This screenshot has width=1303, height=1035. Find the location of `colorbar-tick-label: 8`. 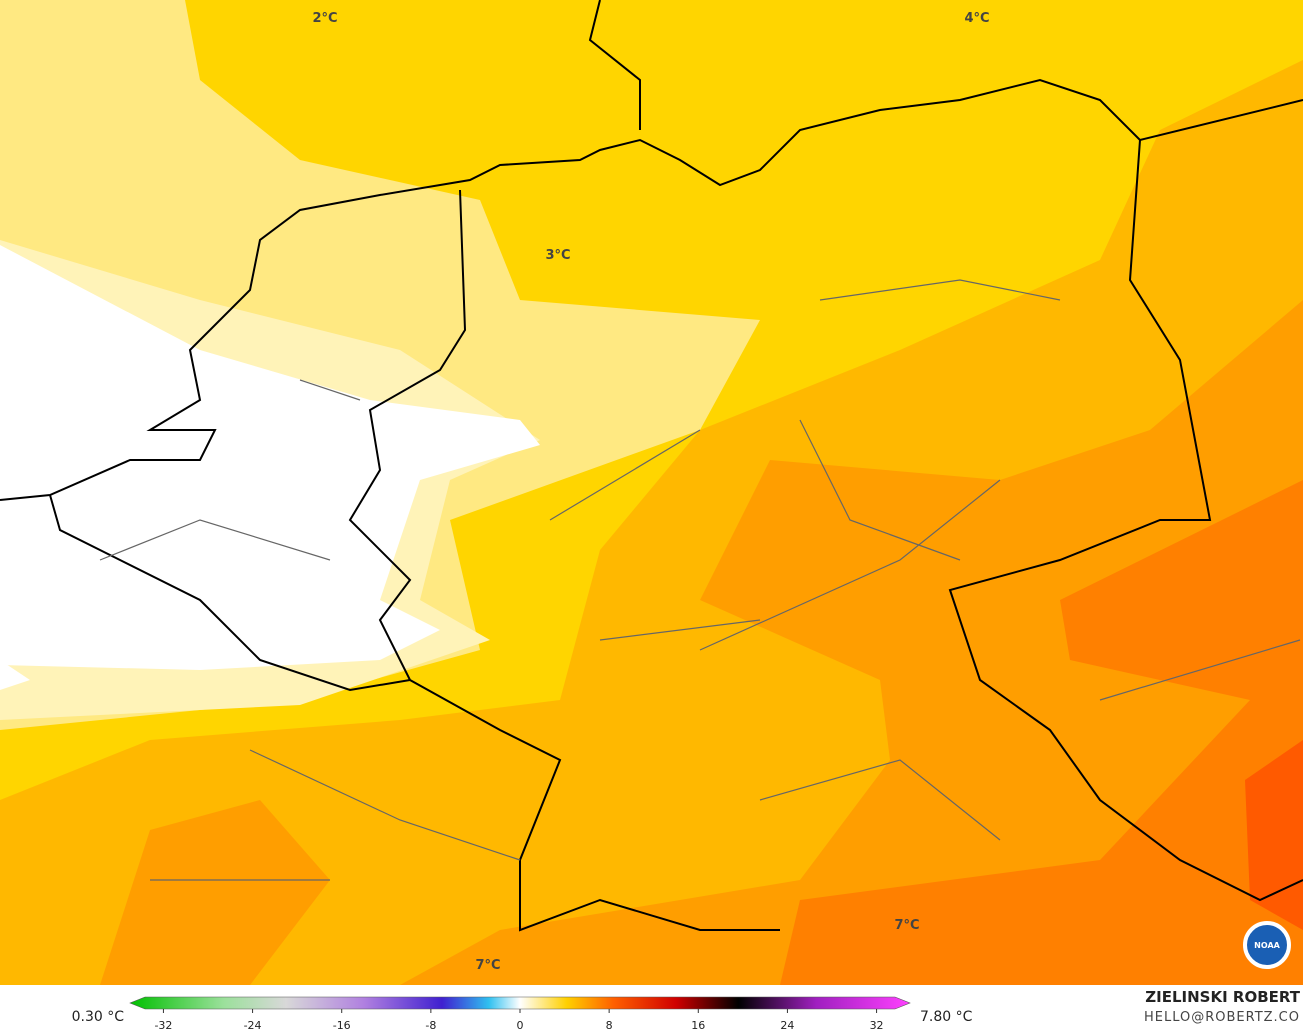

colorbar-tick-label: 8 is located at coordinates (609, 1025).